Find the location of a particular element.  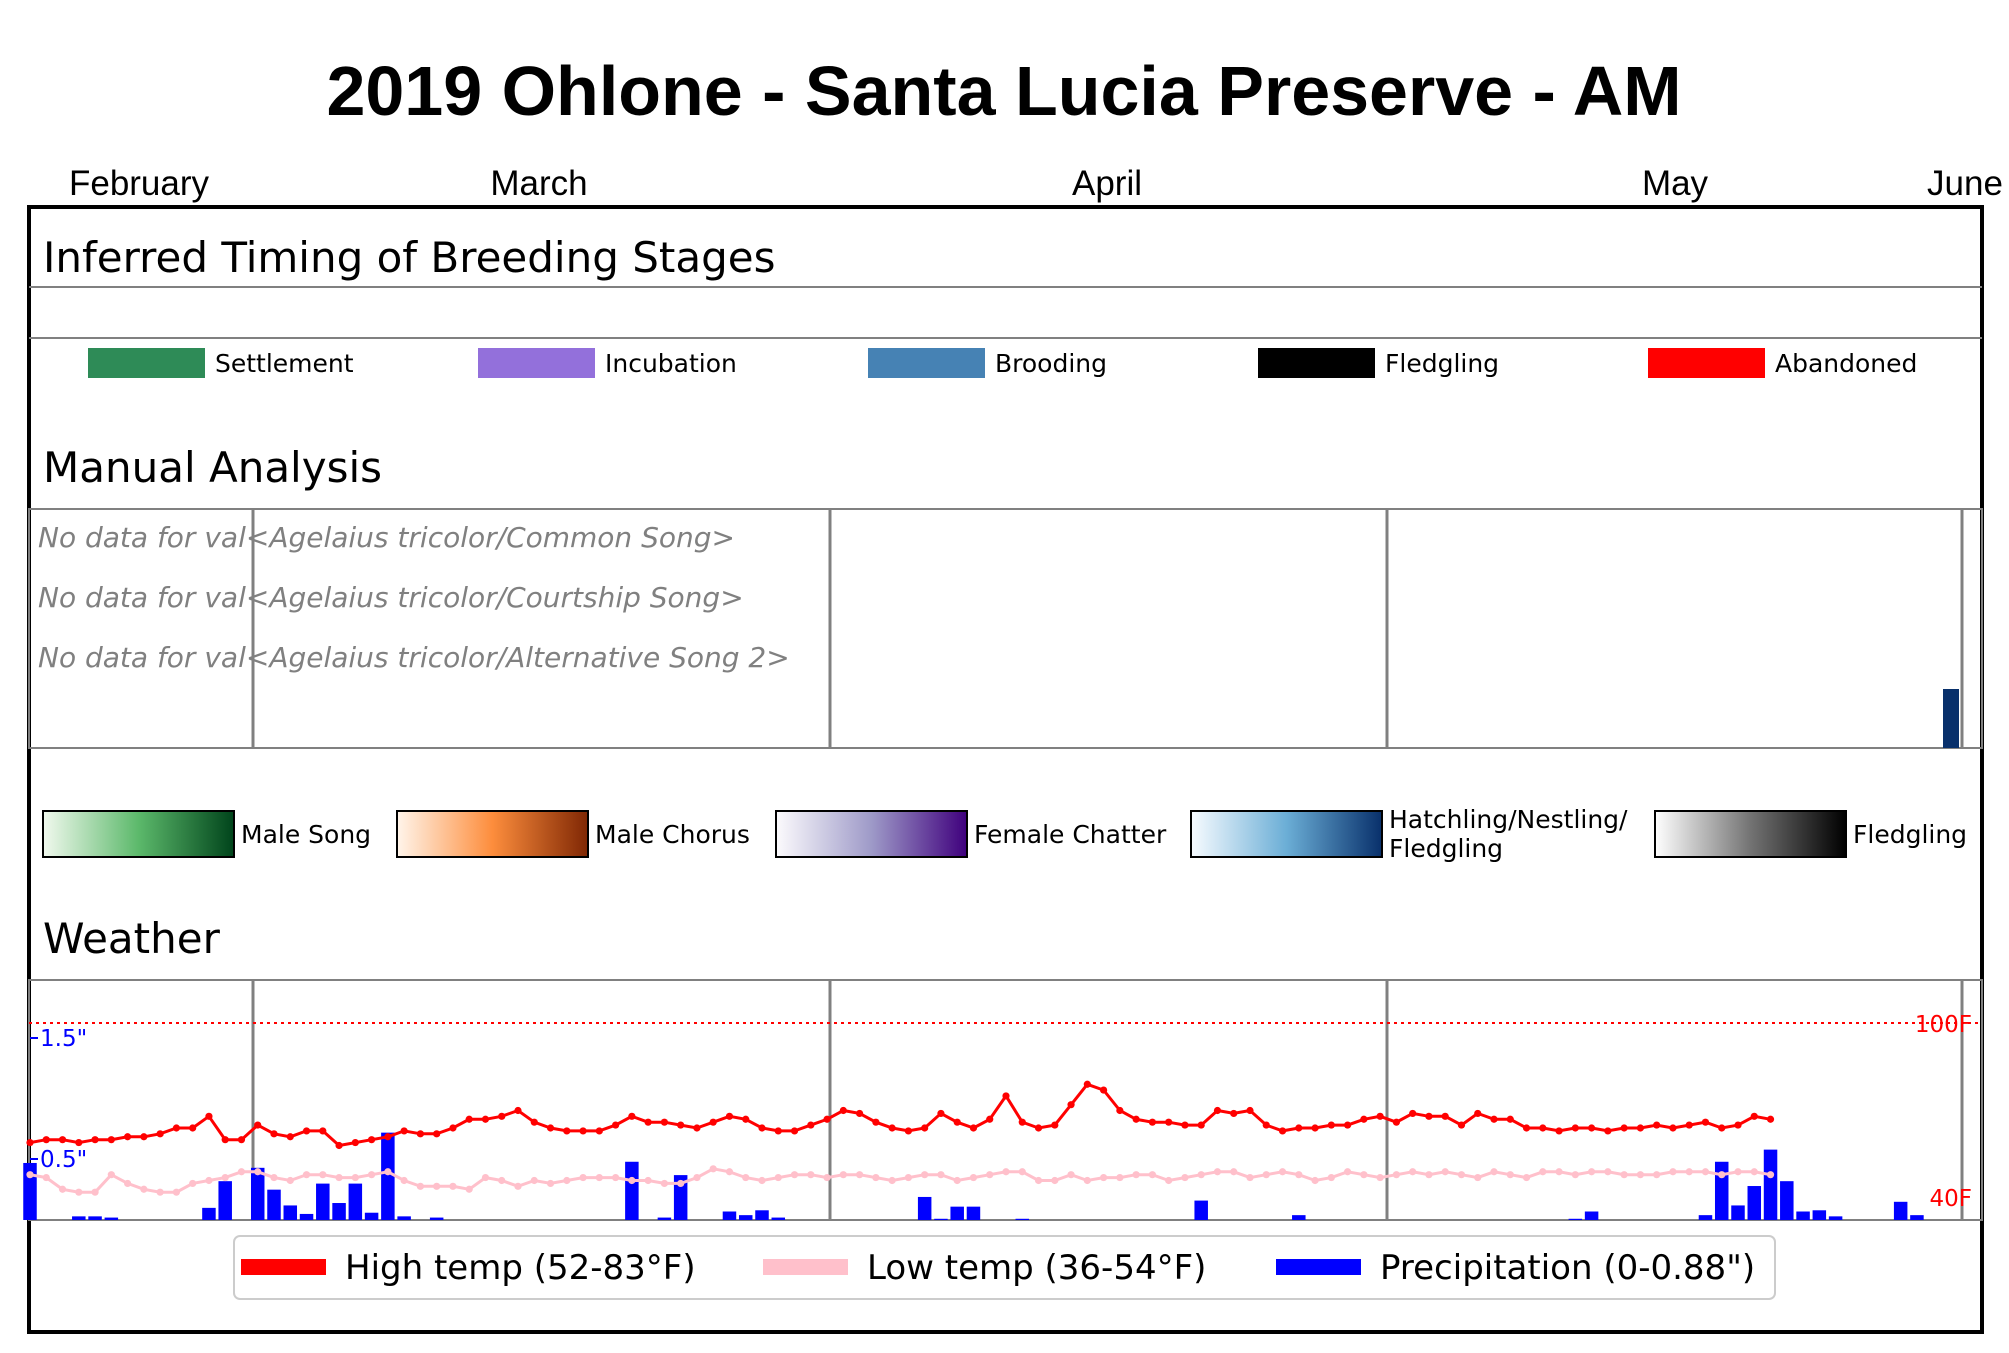

high-temp-legend-label: High temp (52-83°F) is located at coordinates (520, 1268).